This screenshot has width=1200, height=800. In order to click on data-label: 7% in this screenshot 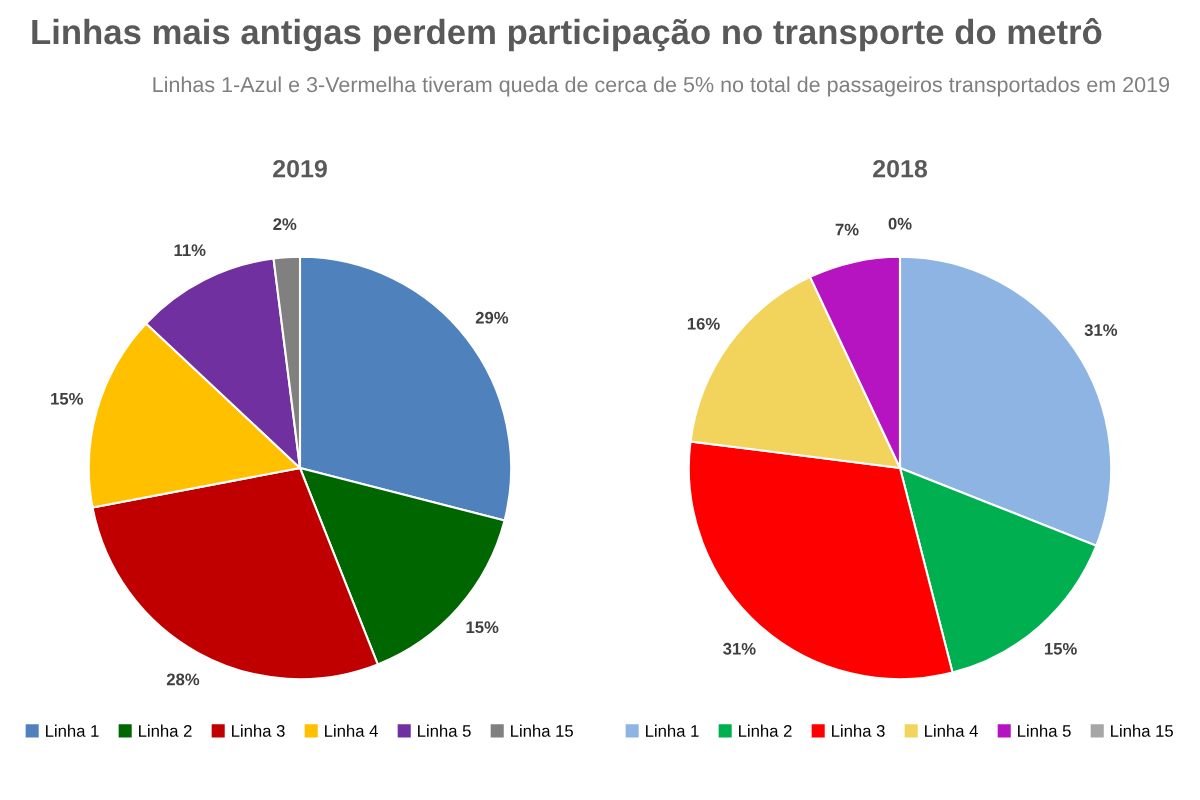, I will do `click(847, 229)`.